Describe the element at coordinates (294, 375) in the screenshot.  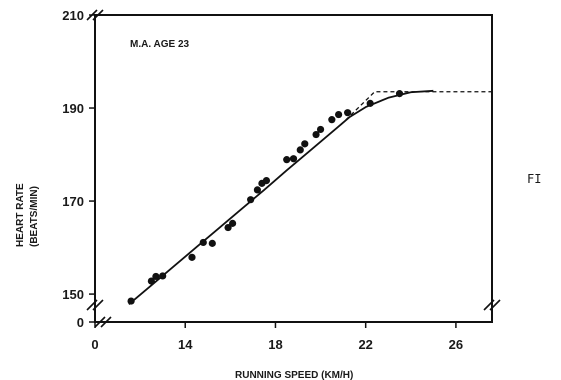
I see `x-axis-label: RUNNING SPEED (KM/H)` at that location.